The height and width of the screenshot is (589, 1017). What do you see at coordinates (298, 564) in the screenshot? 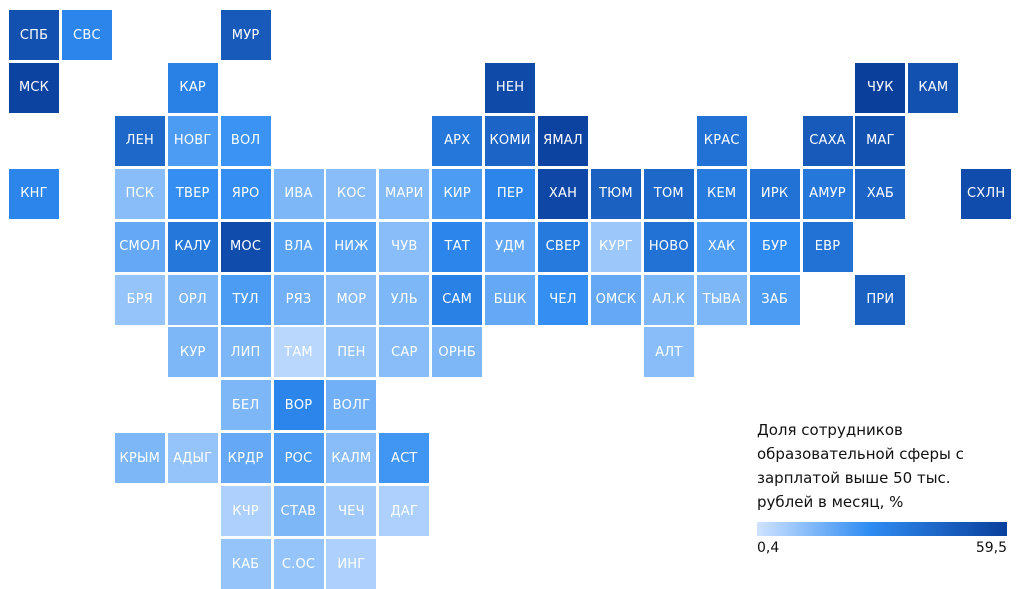
I see `region-tile: С.ОС` at bounding box center [298, 564].